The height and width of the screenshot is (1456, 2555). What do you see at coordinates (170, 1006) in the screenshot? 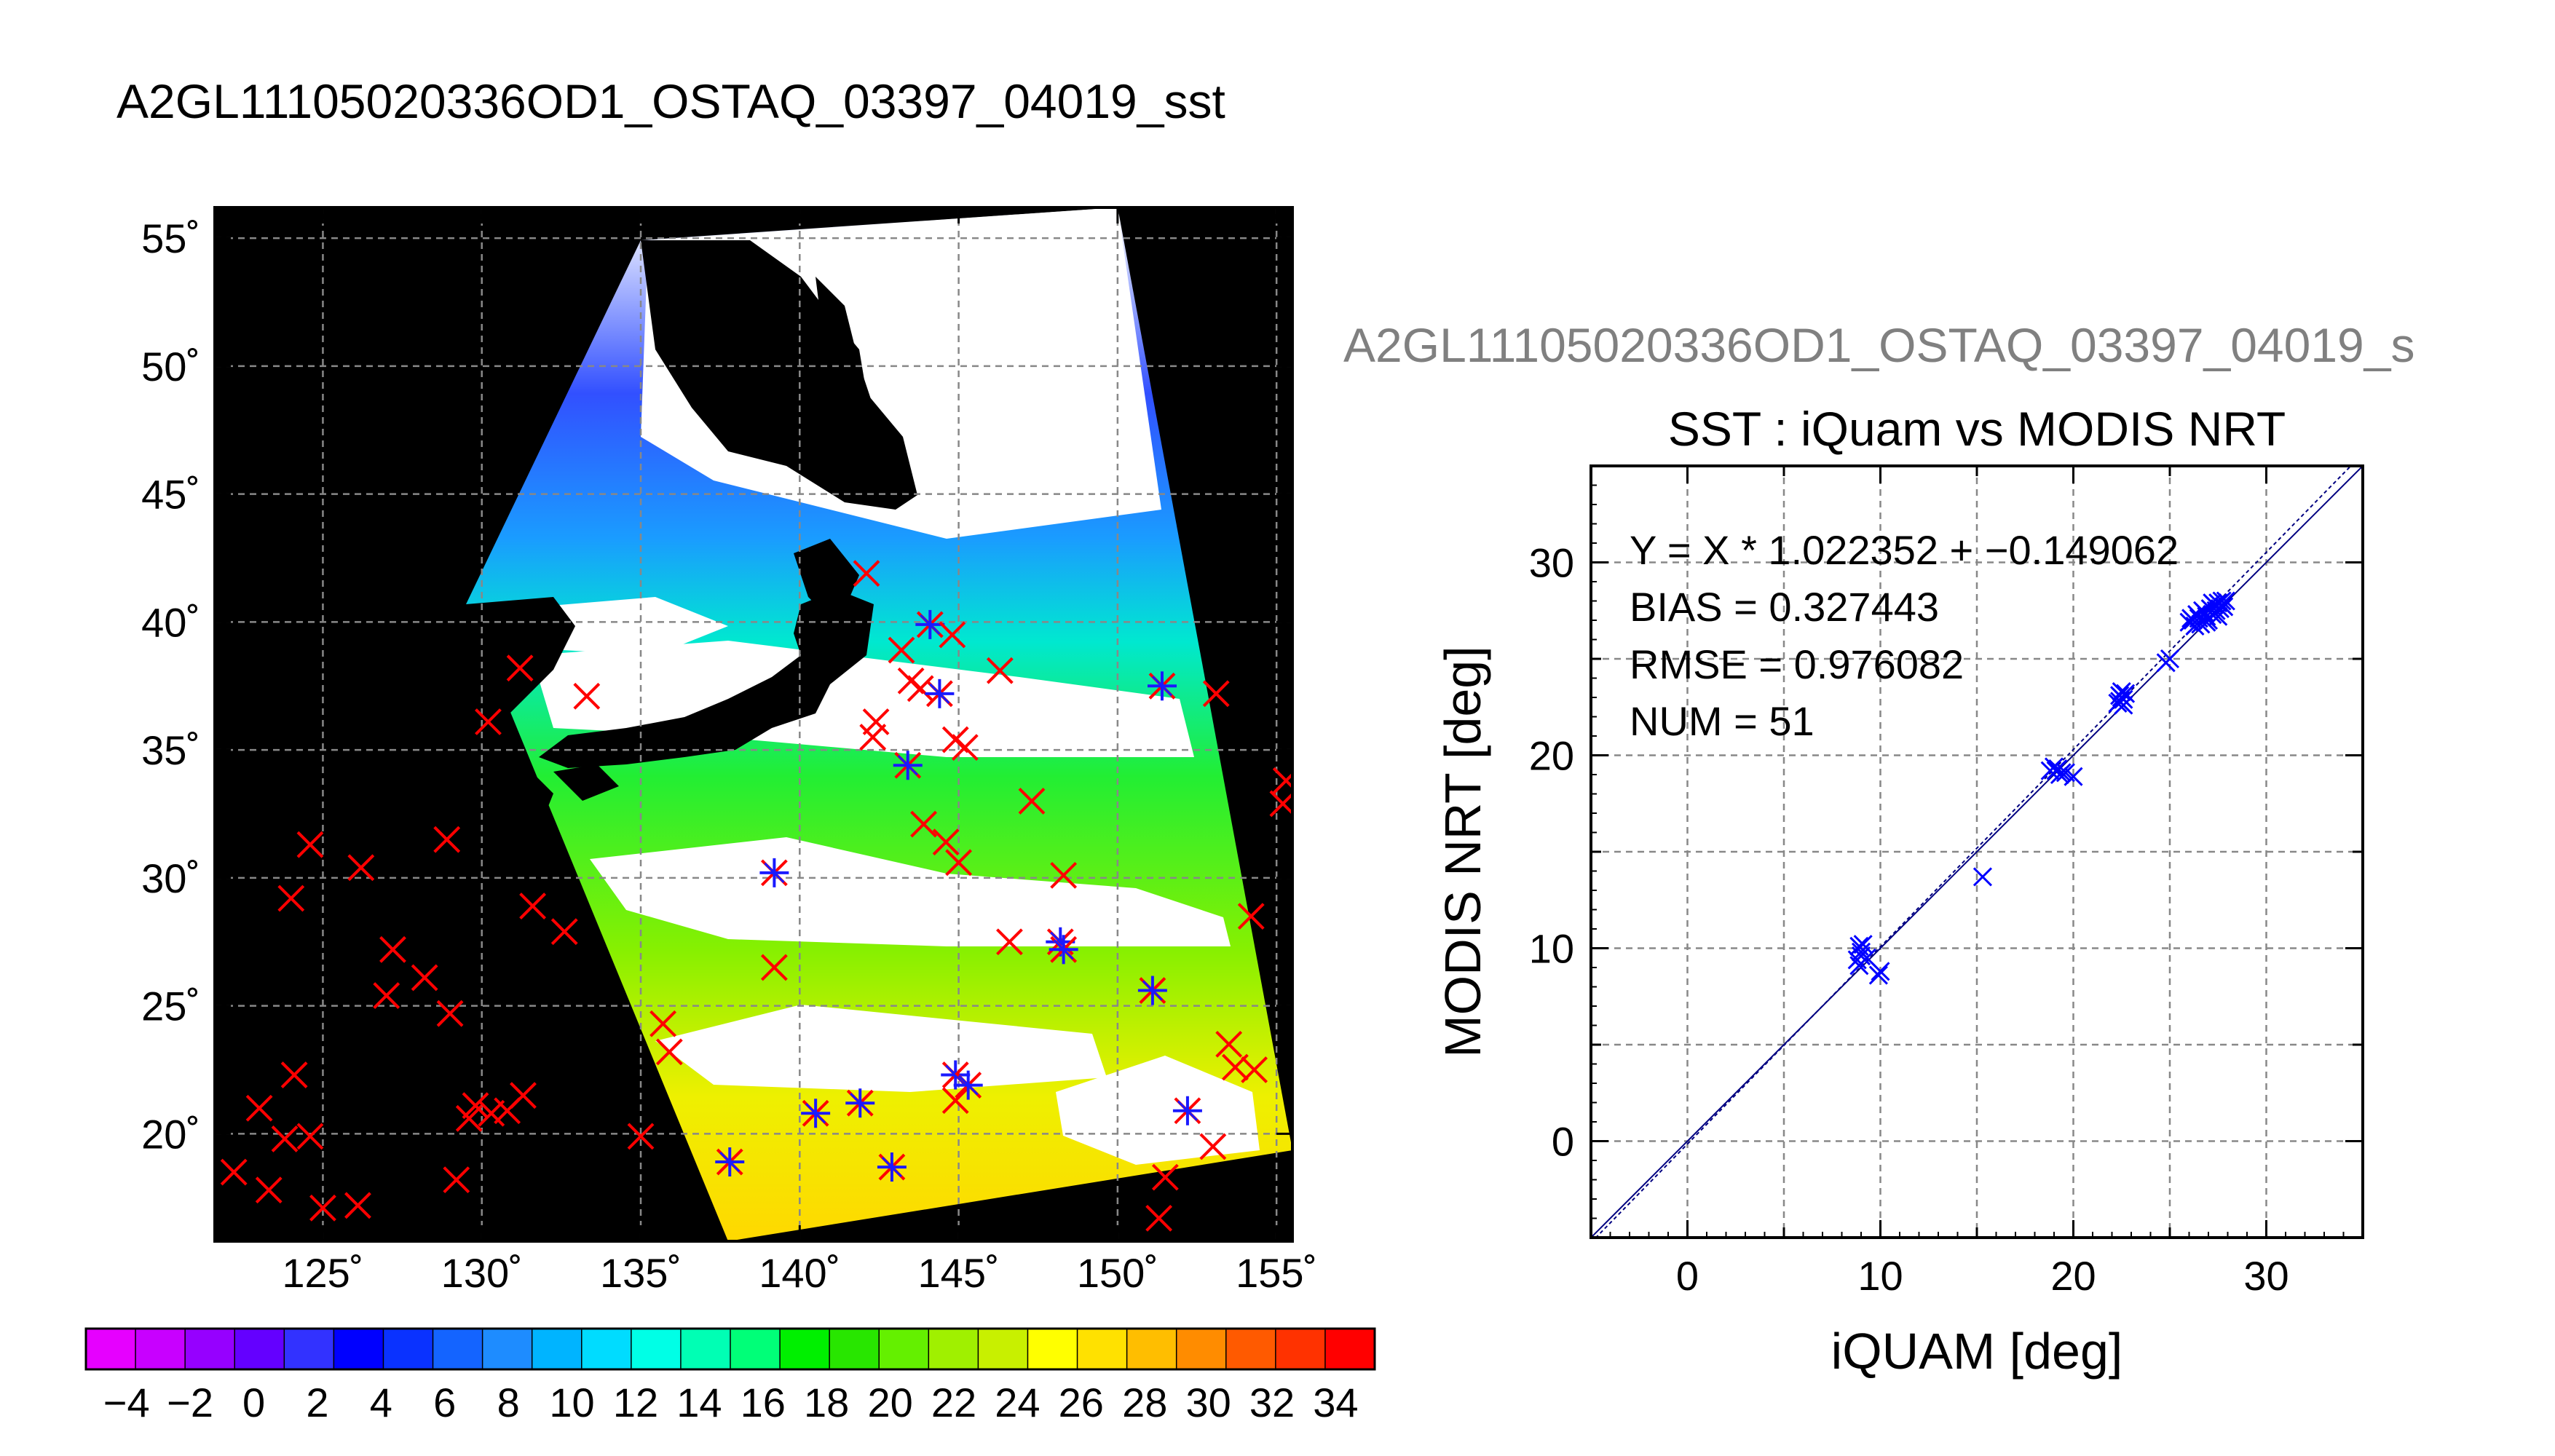
I see `map-lat-label: 25˚` at bounding box center [170, 1006].